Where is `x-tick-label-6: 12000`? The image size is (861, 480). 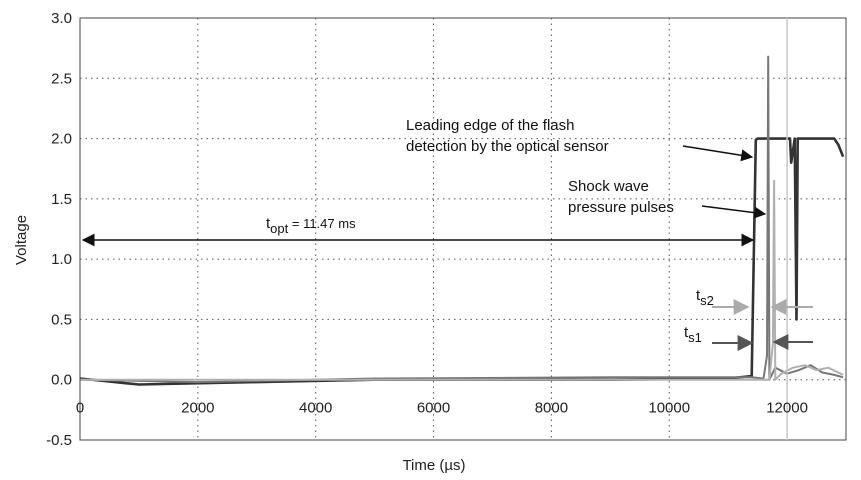 x-tick-label-6: 12000 is located at coordinates (787, 408).